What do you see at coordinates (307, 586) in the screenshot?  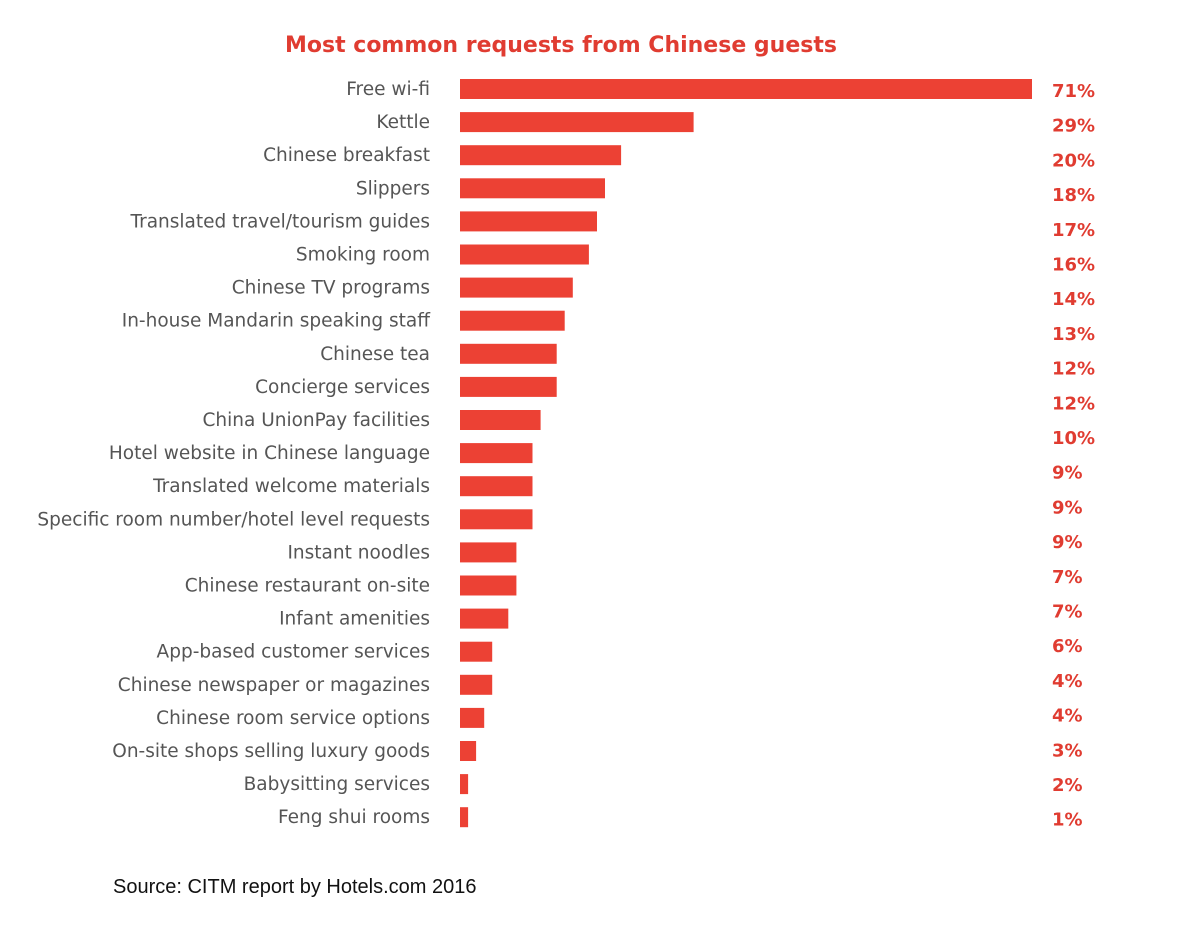 I see `category-label: Chinese restaurant on-site` at bounding box center [307, 586].